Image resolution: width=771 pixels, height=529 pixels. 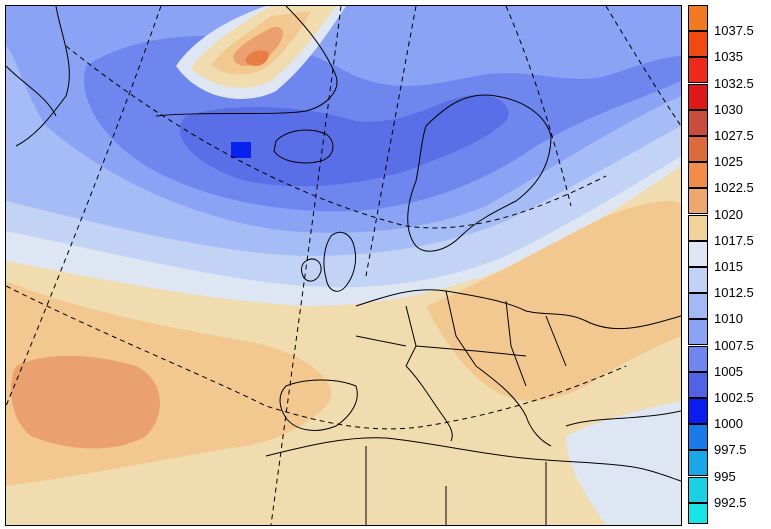 I want to click on legend-label: 1032.5, so click(x=734, y=83).